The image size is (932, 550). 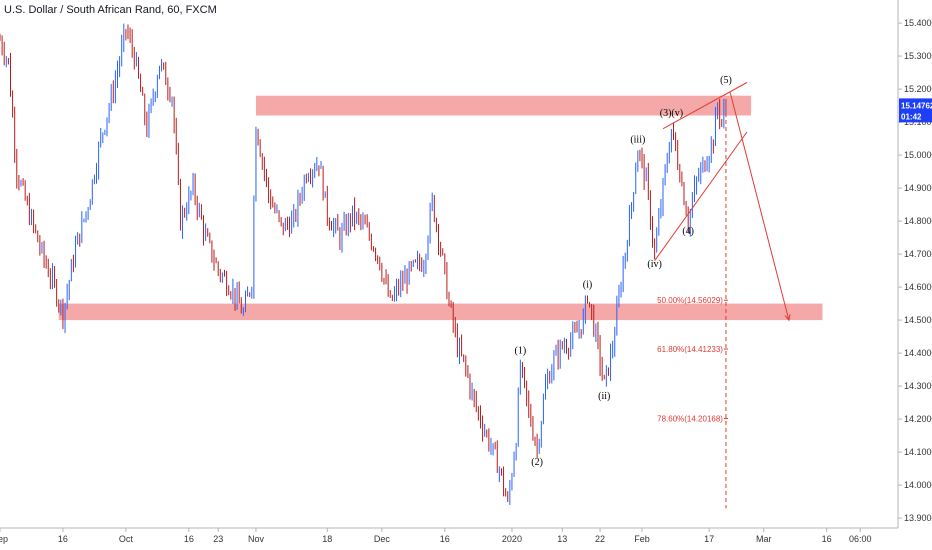 I want to click on x-tick-label: Dec, so click(x=382, y=539).